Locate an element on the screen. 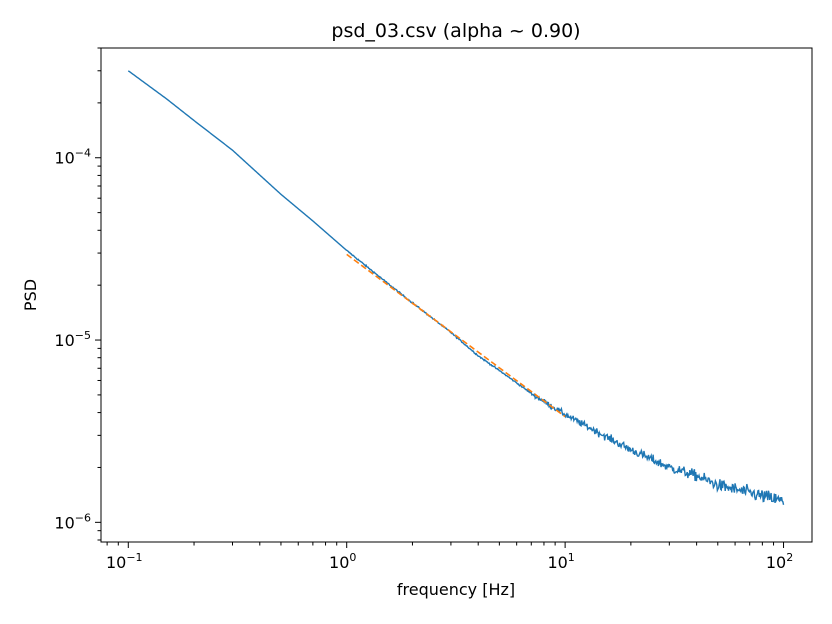 The width and height of the screenshot is (832, 624). y-axis-label: PSD is located at coordinates (30, 295).